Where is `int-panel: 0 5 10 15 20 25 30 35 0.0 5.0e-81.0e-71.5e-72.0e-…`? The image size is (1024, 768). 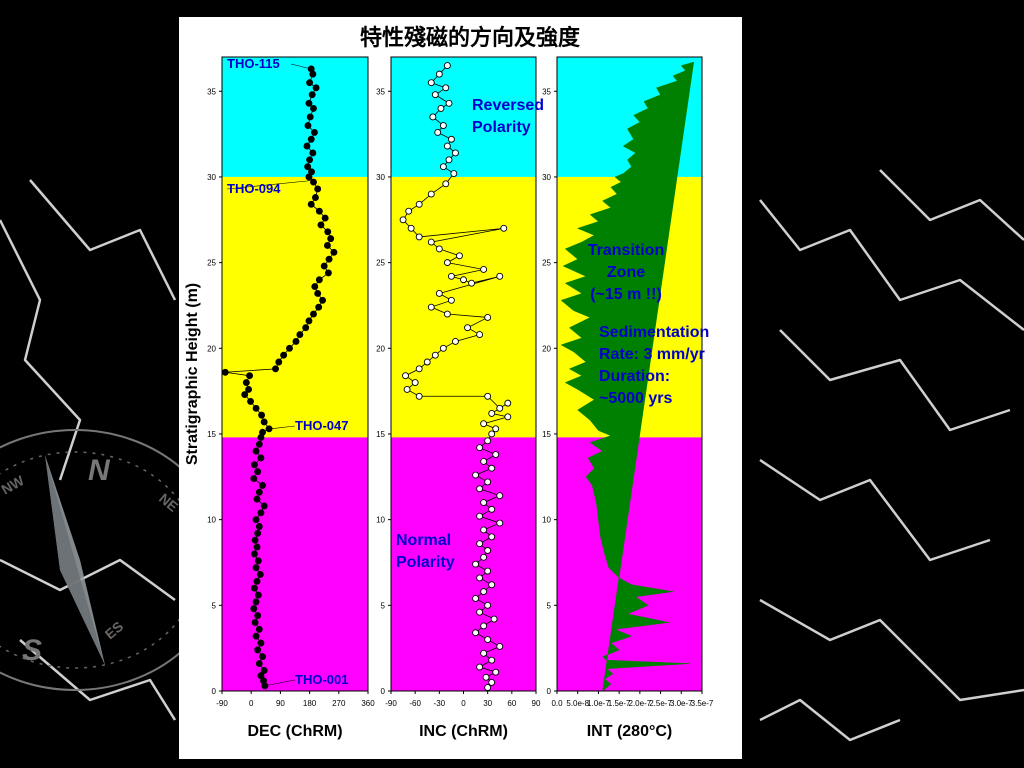 int-panel: 0 5 10 15 20 25 30 35 0.0 5.0e-81.0e-71.5e-72.0e-… is located at coordinates (628, 398).